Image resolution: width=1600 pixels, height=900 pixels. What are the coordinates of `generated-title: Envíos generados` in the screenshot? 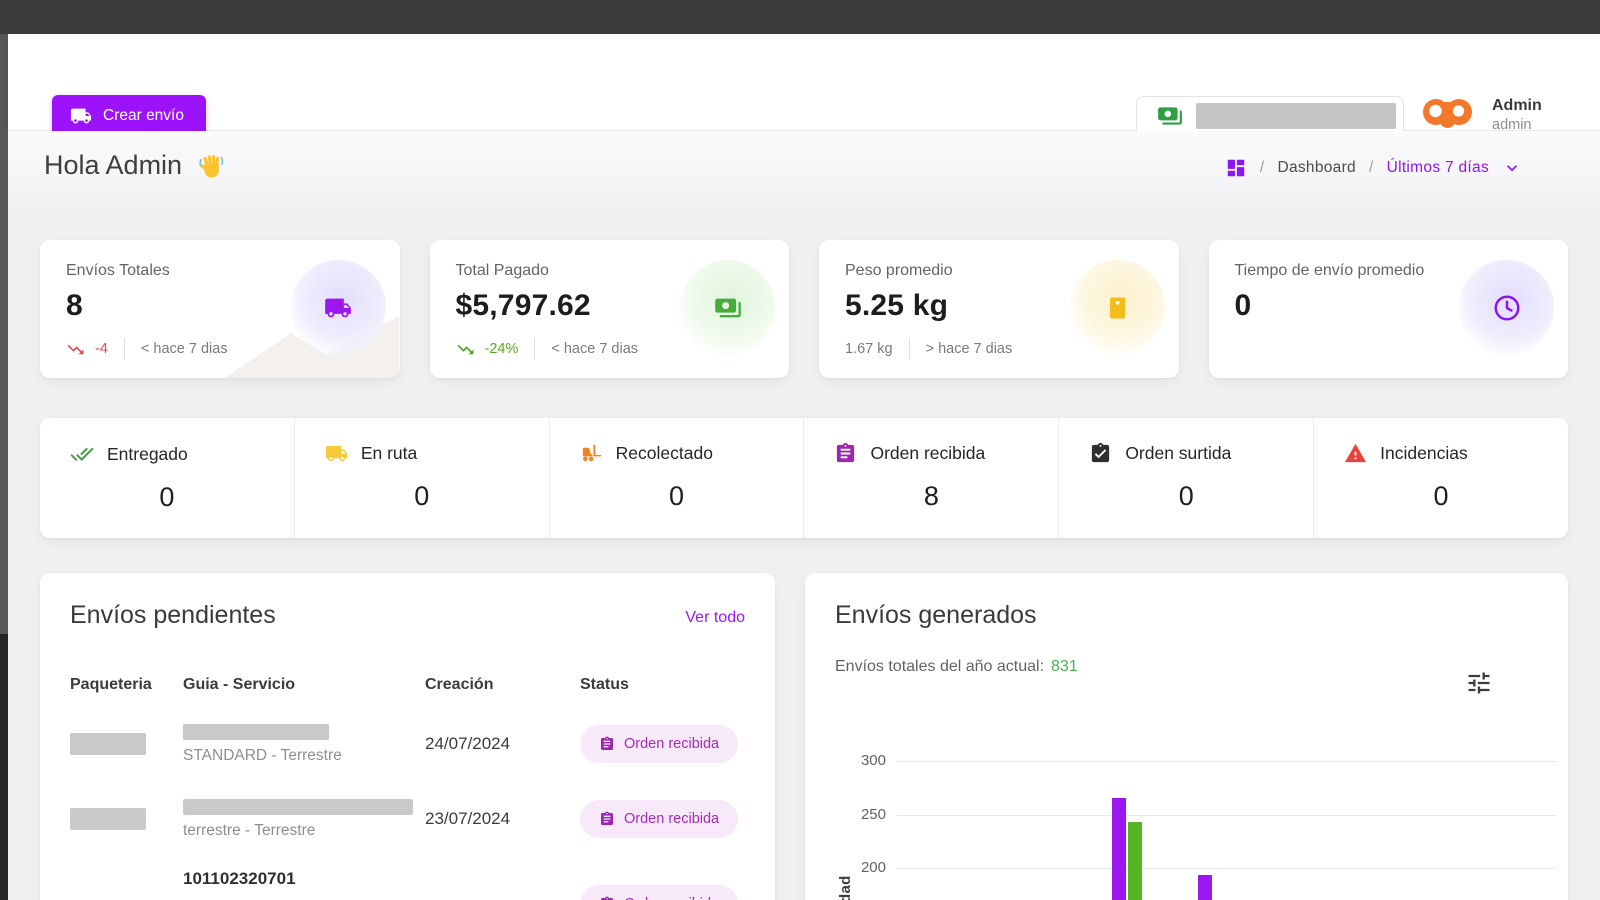 It's located at (936, 615).